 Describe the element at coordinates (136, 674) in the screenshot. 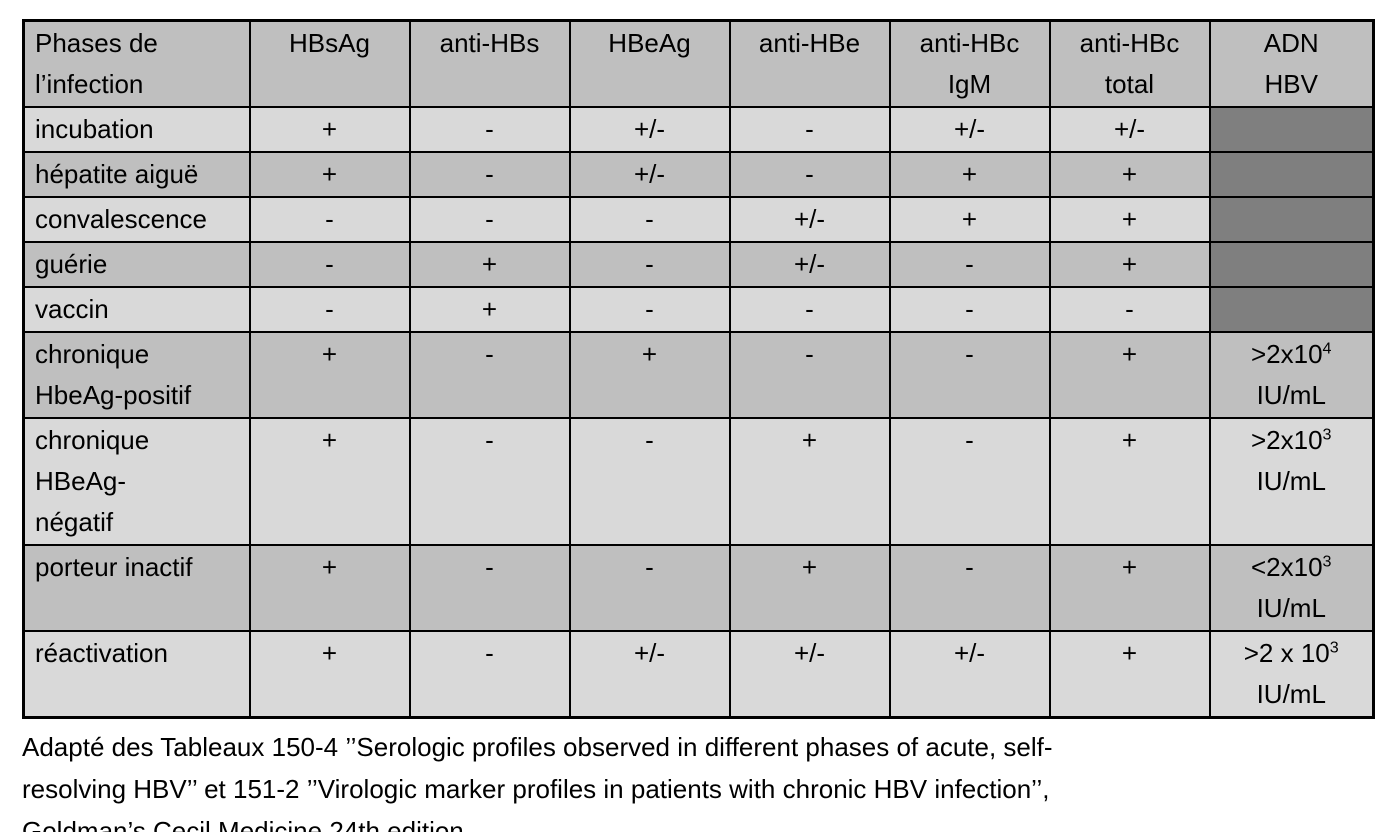

I see `phase-cell: réactivation` at that location.